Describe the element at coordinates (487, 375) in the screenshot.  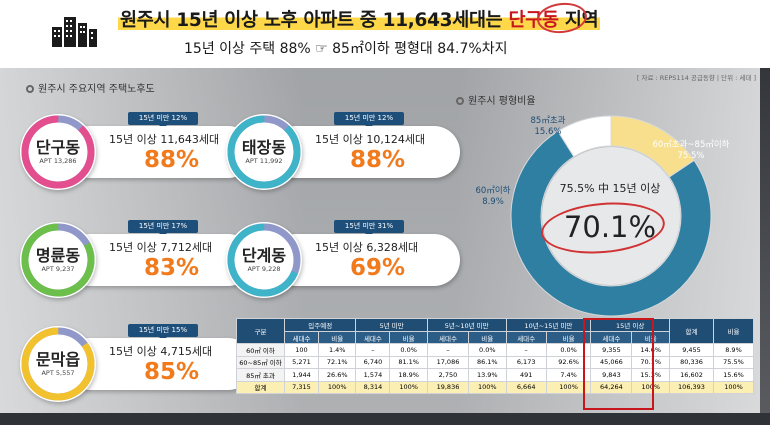
I see `table-cell: 13.9%` at that location.